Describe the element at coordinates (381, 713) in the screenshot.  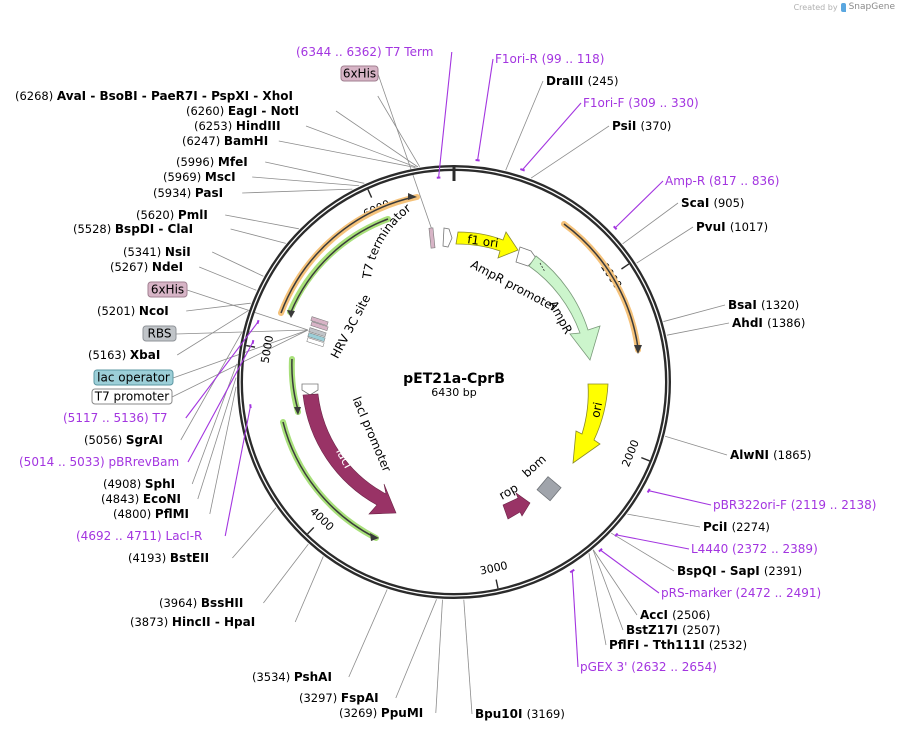
I see `enzyme-site-label: (3269) PpuMI` at that location.